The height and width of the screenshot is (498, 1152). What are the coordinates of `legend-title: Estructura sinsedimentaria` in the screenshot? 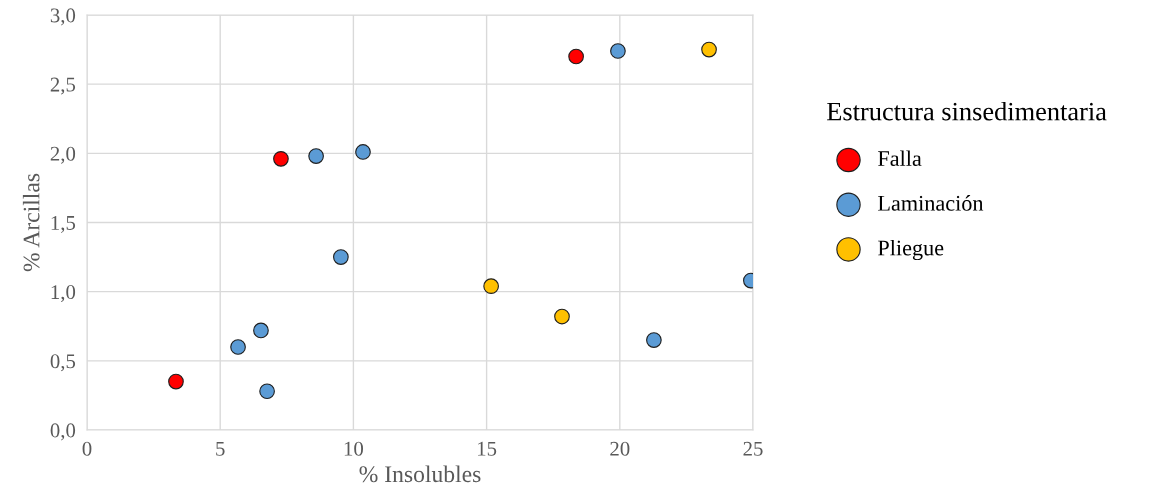 It's located at (967, 111).